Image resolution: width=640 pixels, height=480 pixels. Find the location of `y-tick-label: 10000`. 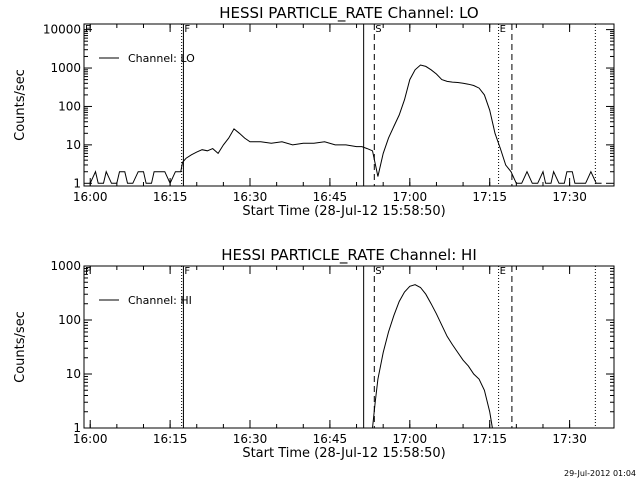

y-tick-label: 10000 is located at coordinates (62, 30).